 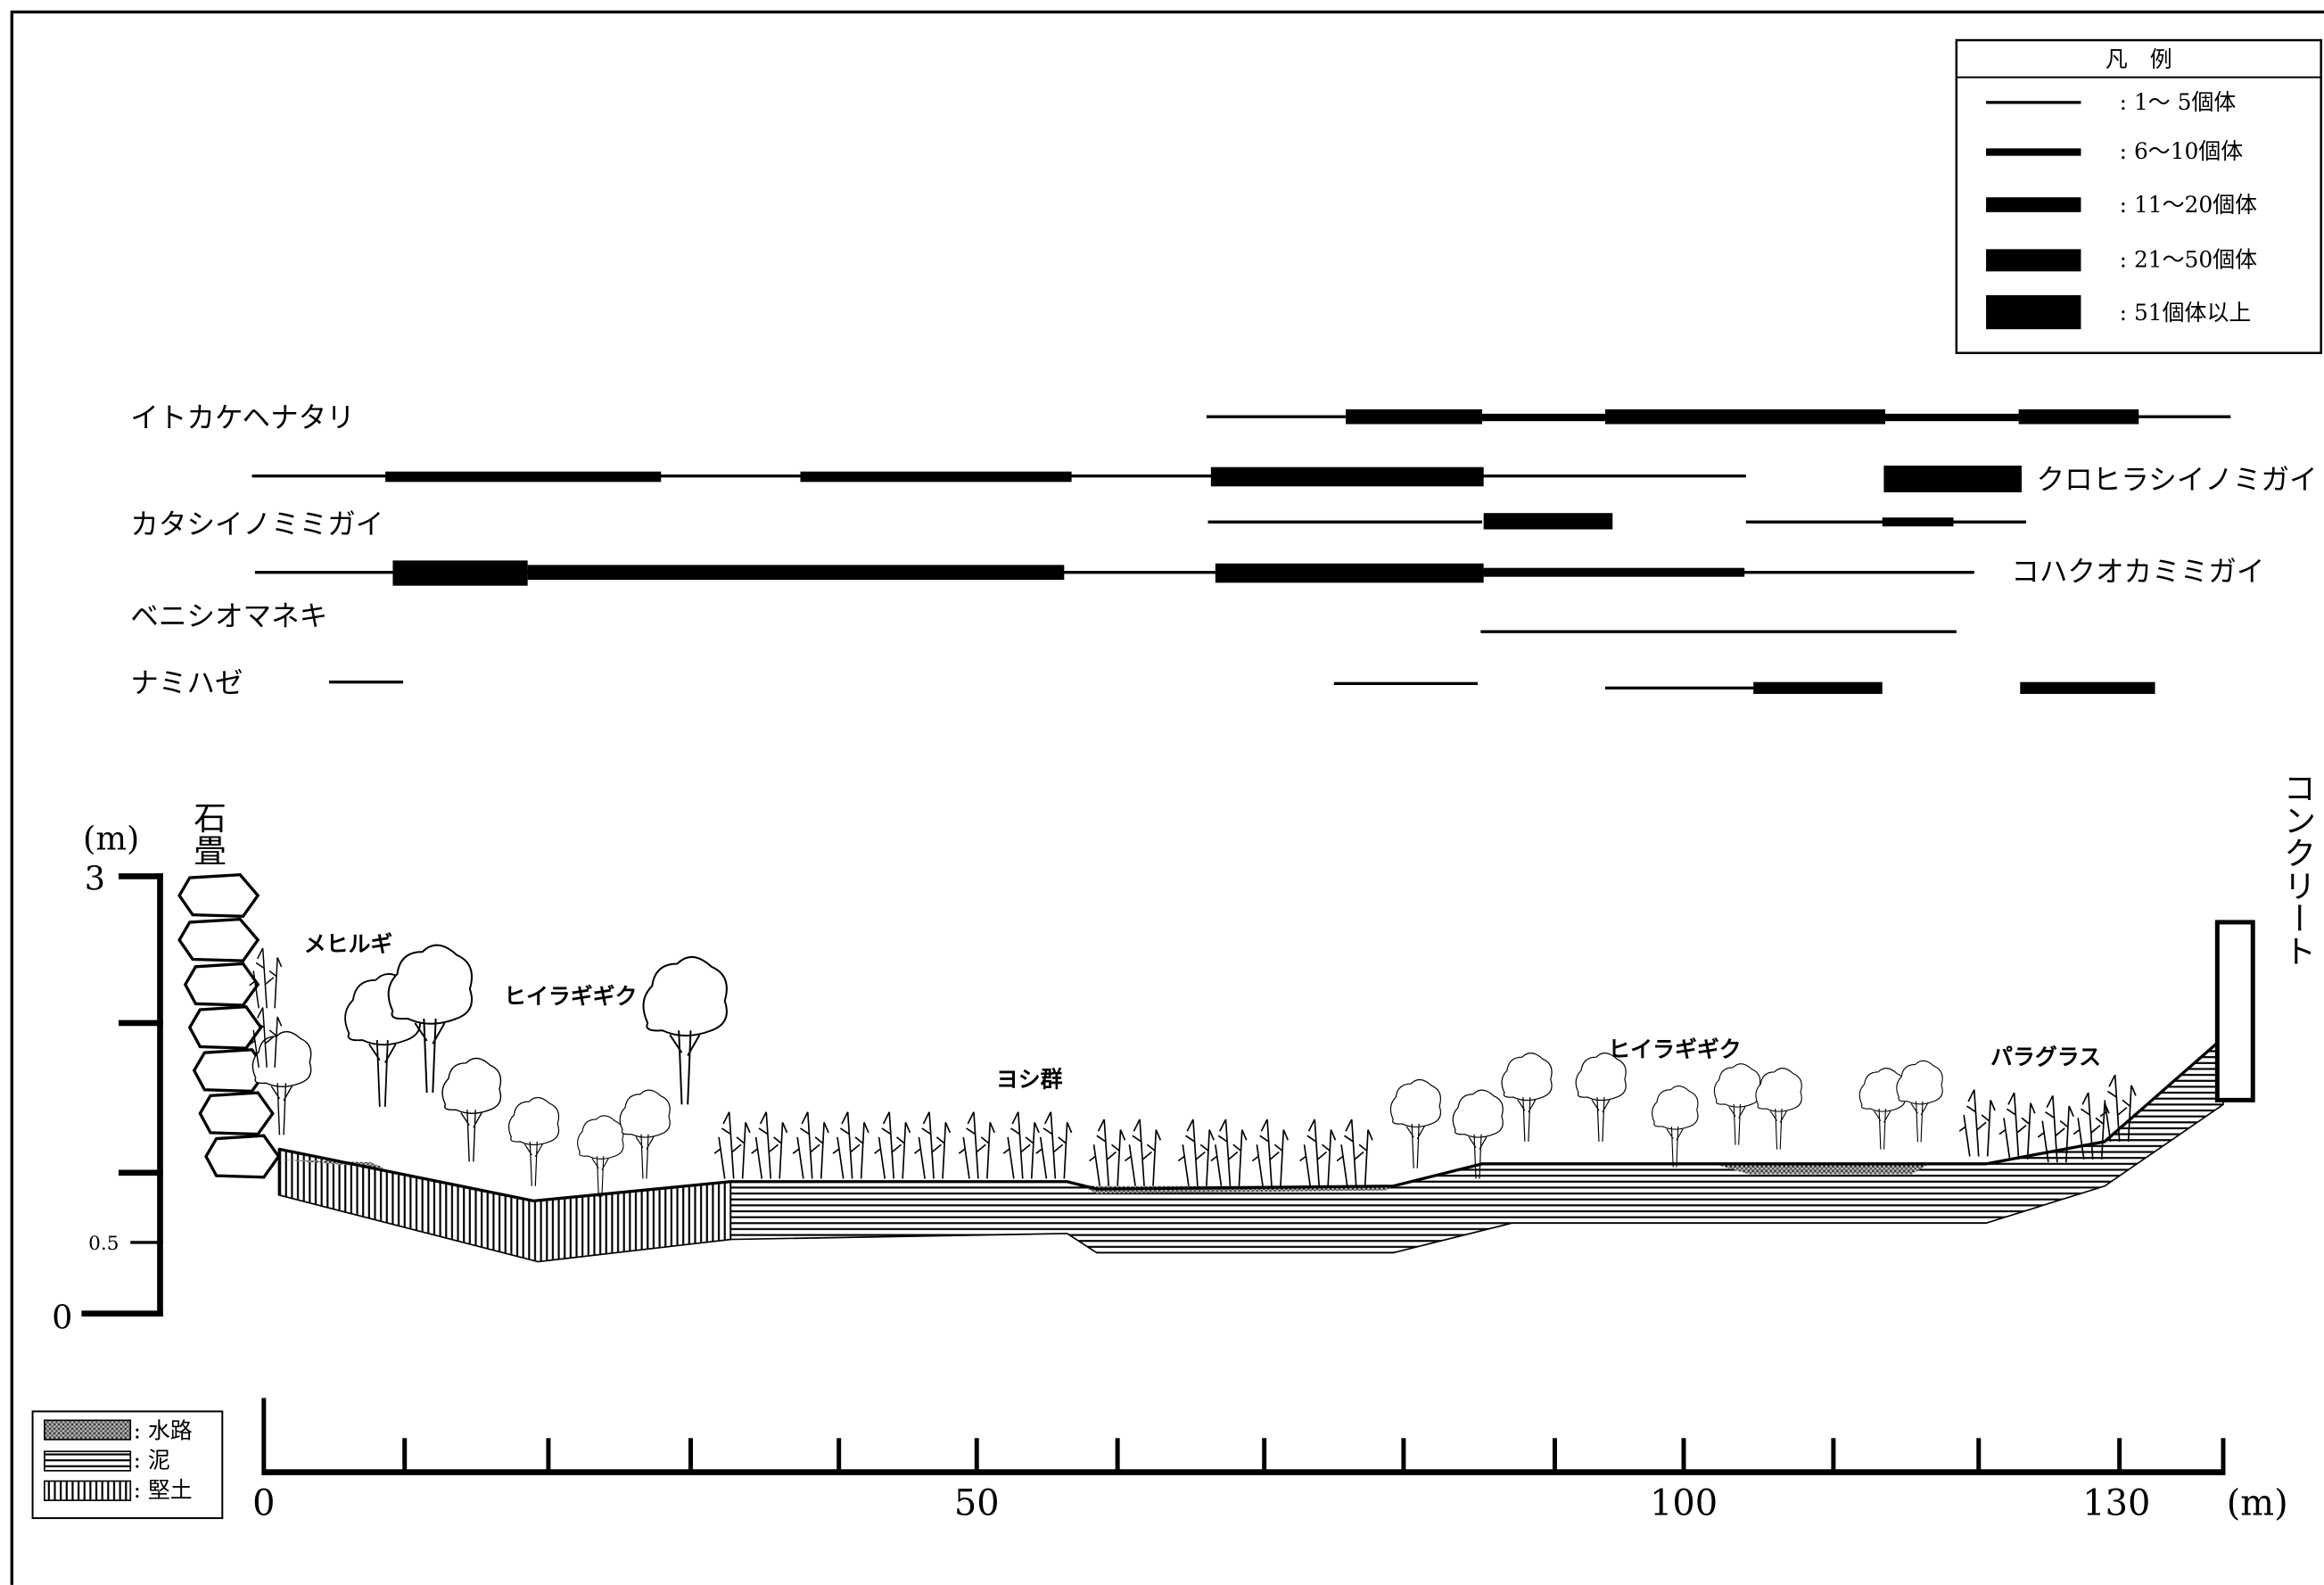 I want to click on text-shape: パラグラス, so click(x=2045, y=1056).